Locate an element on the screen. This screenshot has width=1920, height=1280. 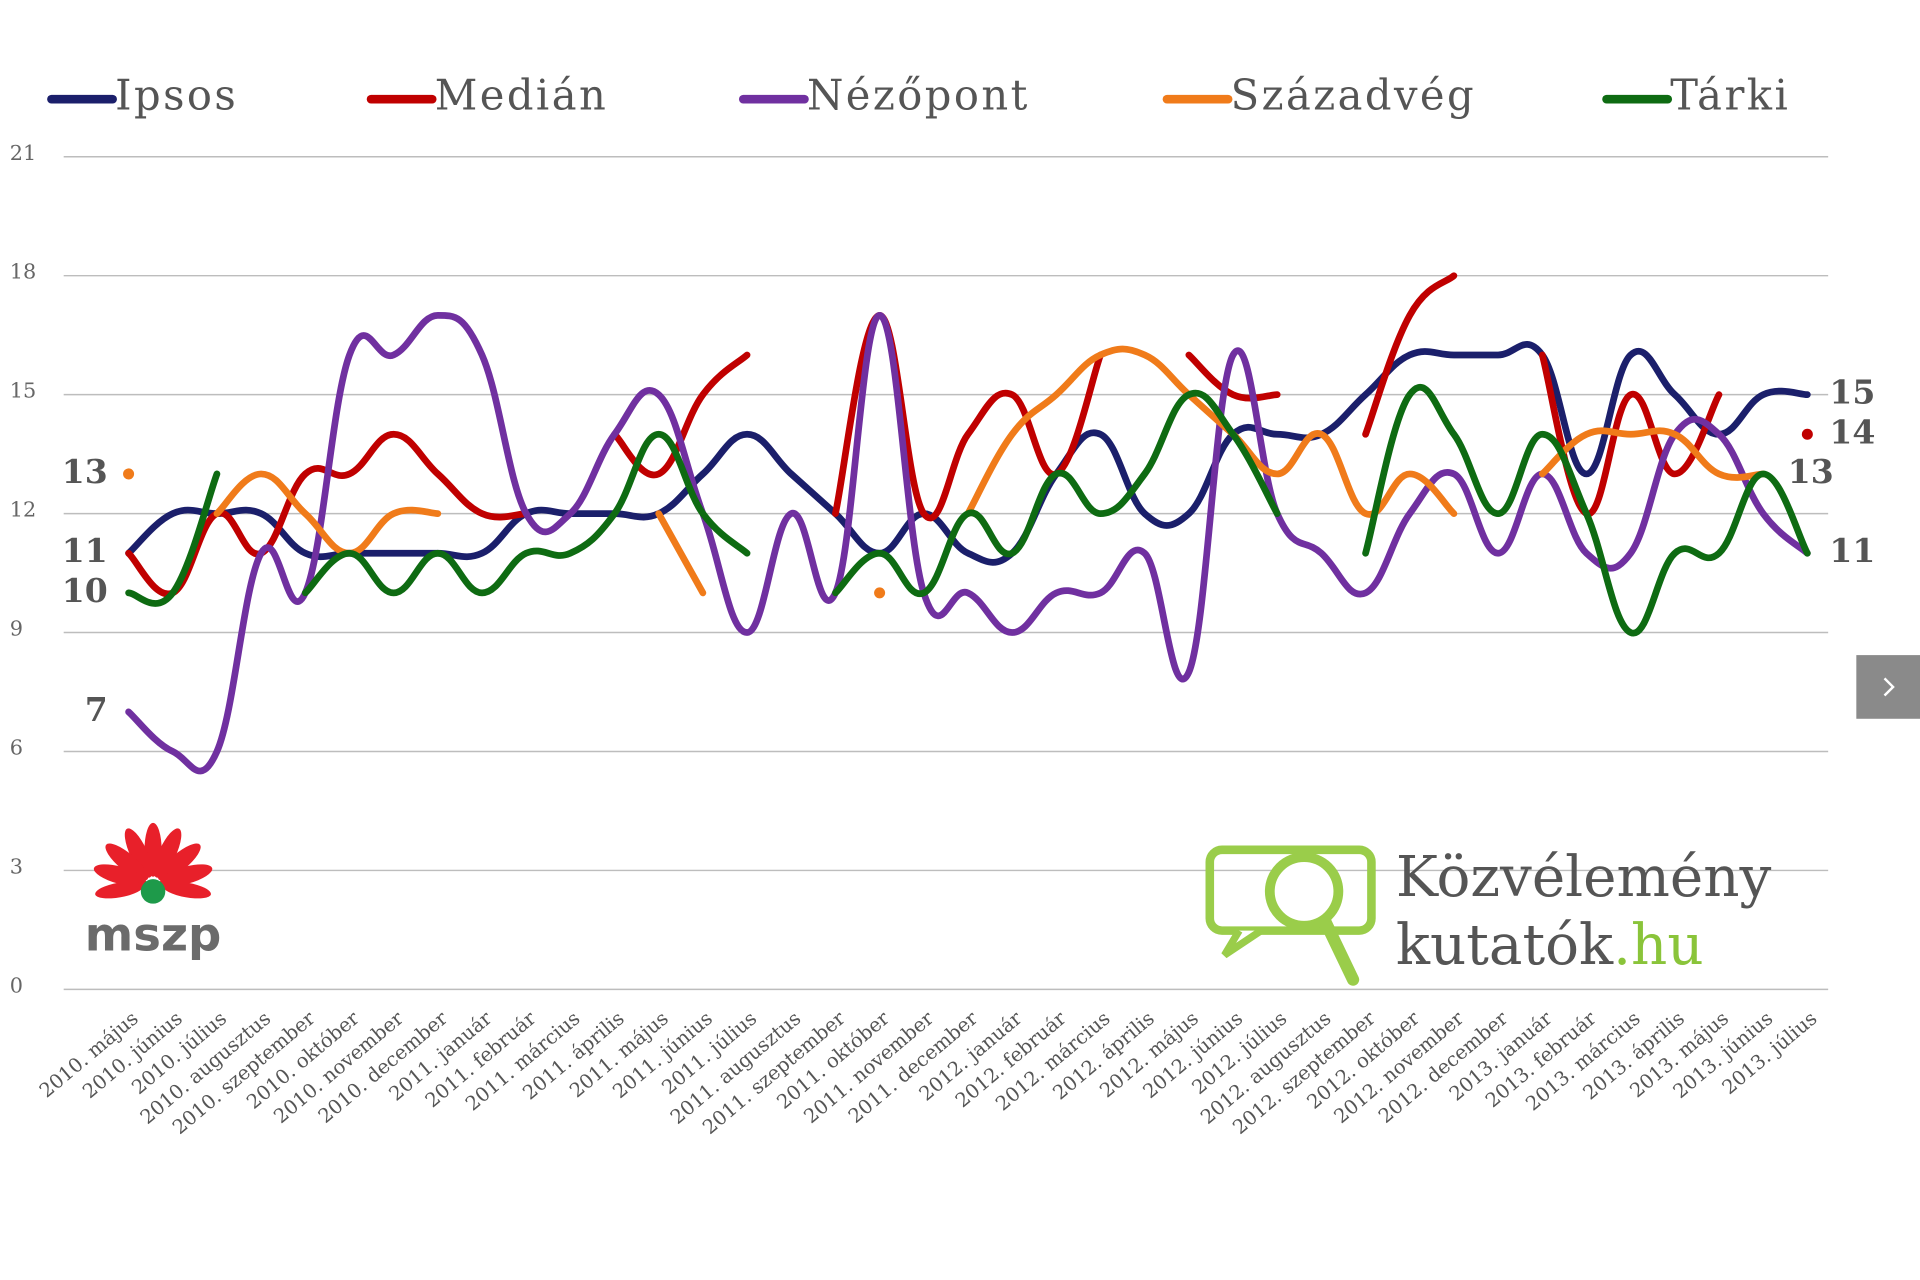
end-label: 11 is located at coordinates (1852, 550).